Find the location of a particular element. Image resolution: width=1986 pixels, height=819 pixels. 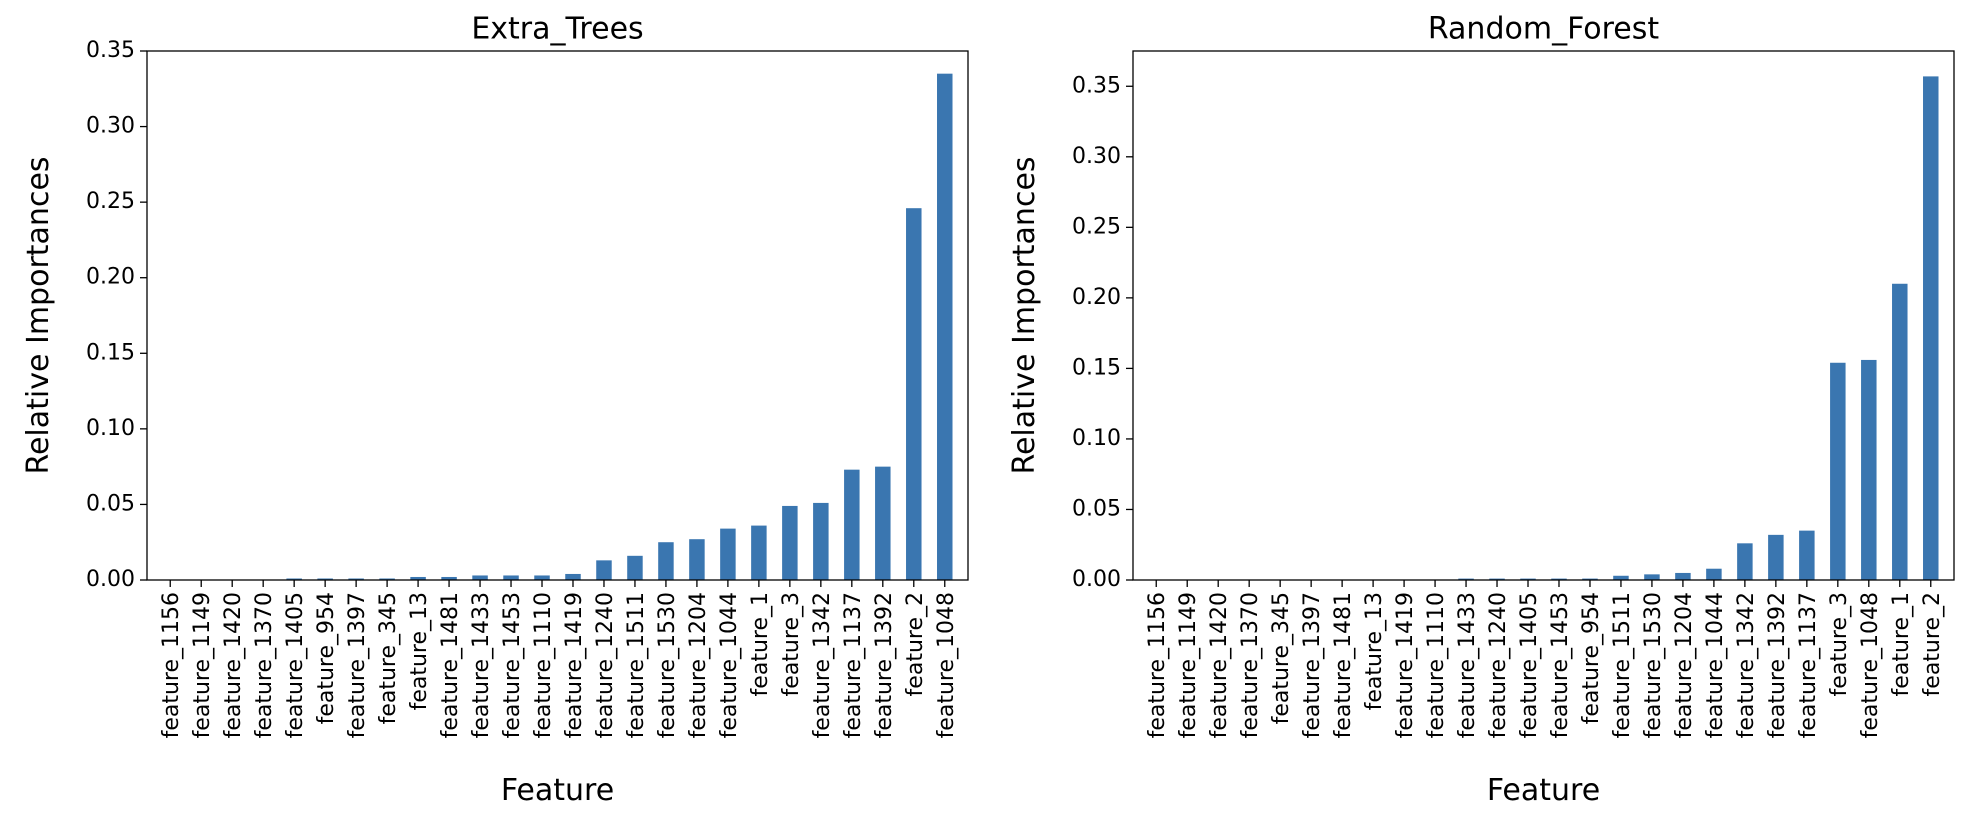

x-tick-label: feature_1511 is located at coordinates (636, 665).